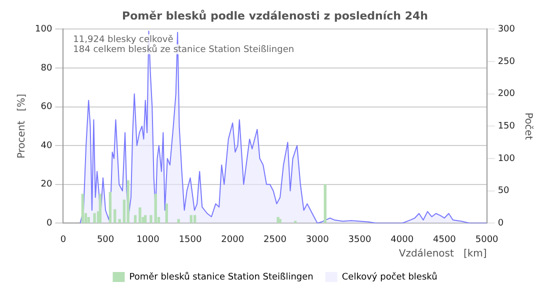  Describe the element at coordinates (507, 127) in the screenshot. I see `y2-tick-label: 150` at that location.